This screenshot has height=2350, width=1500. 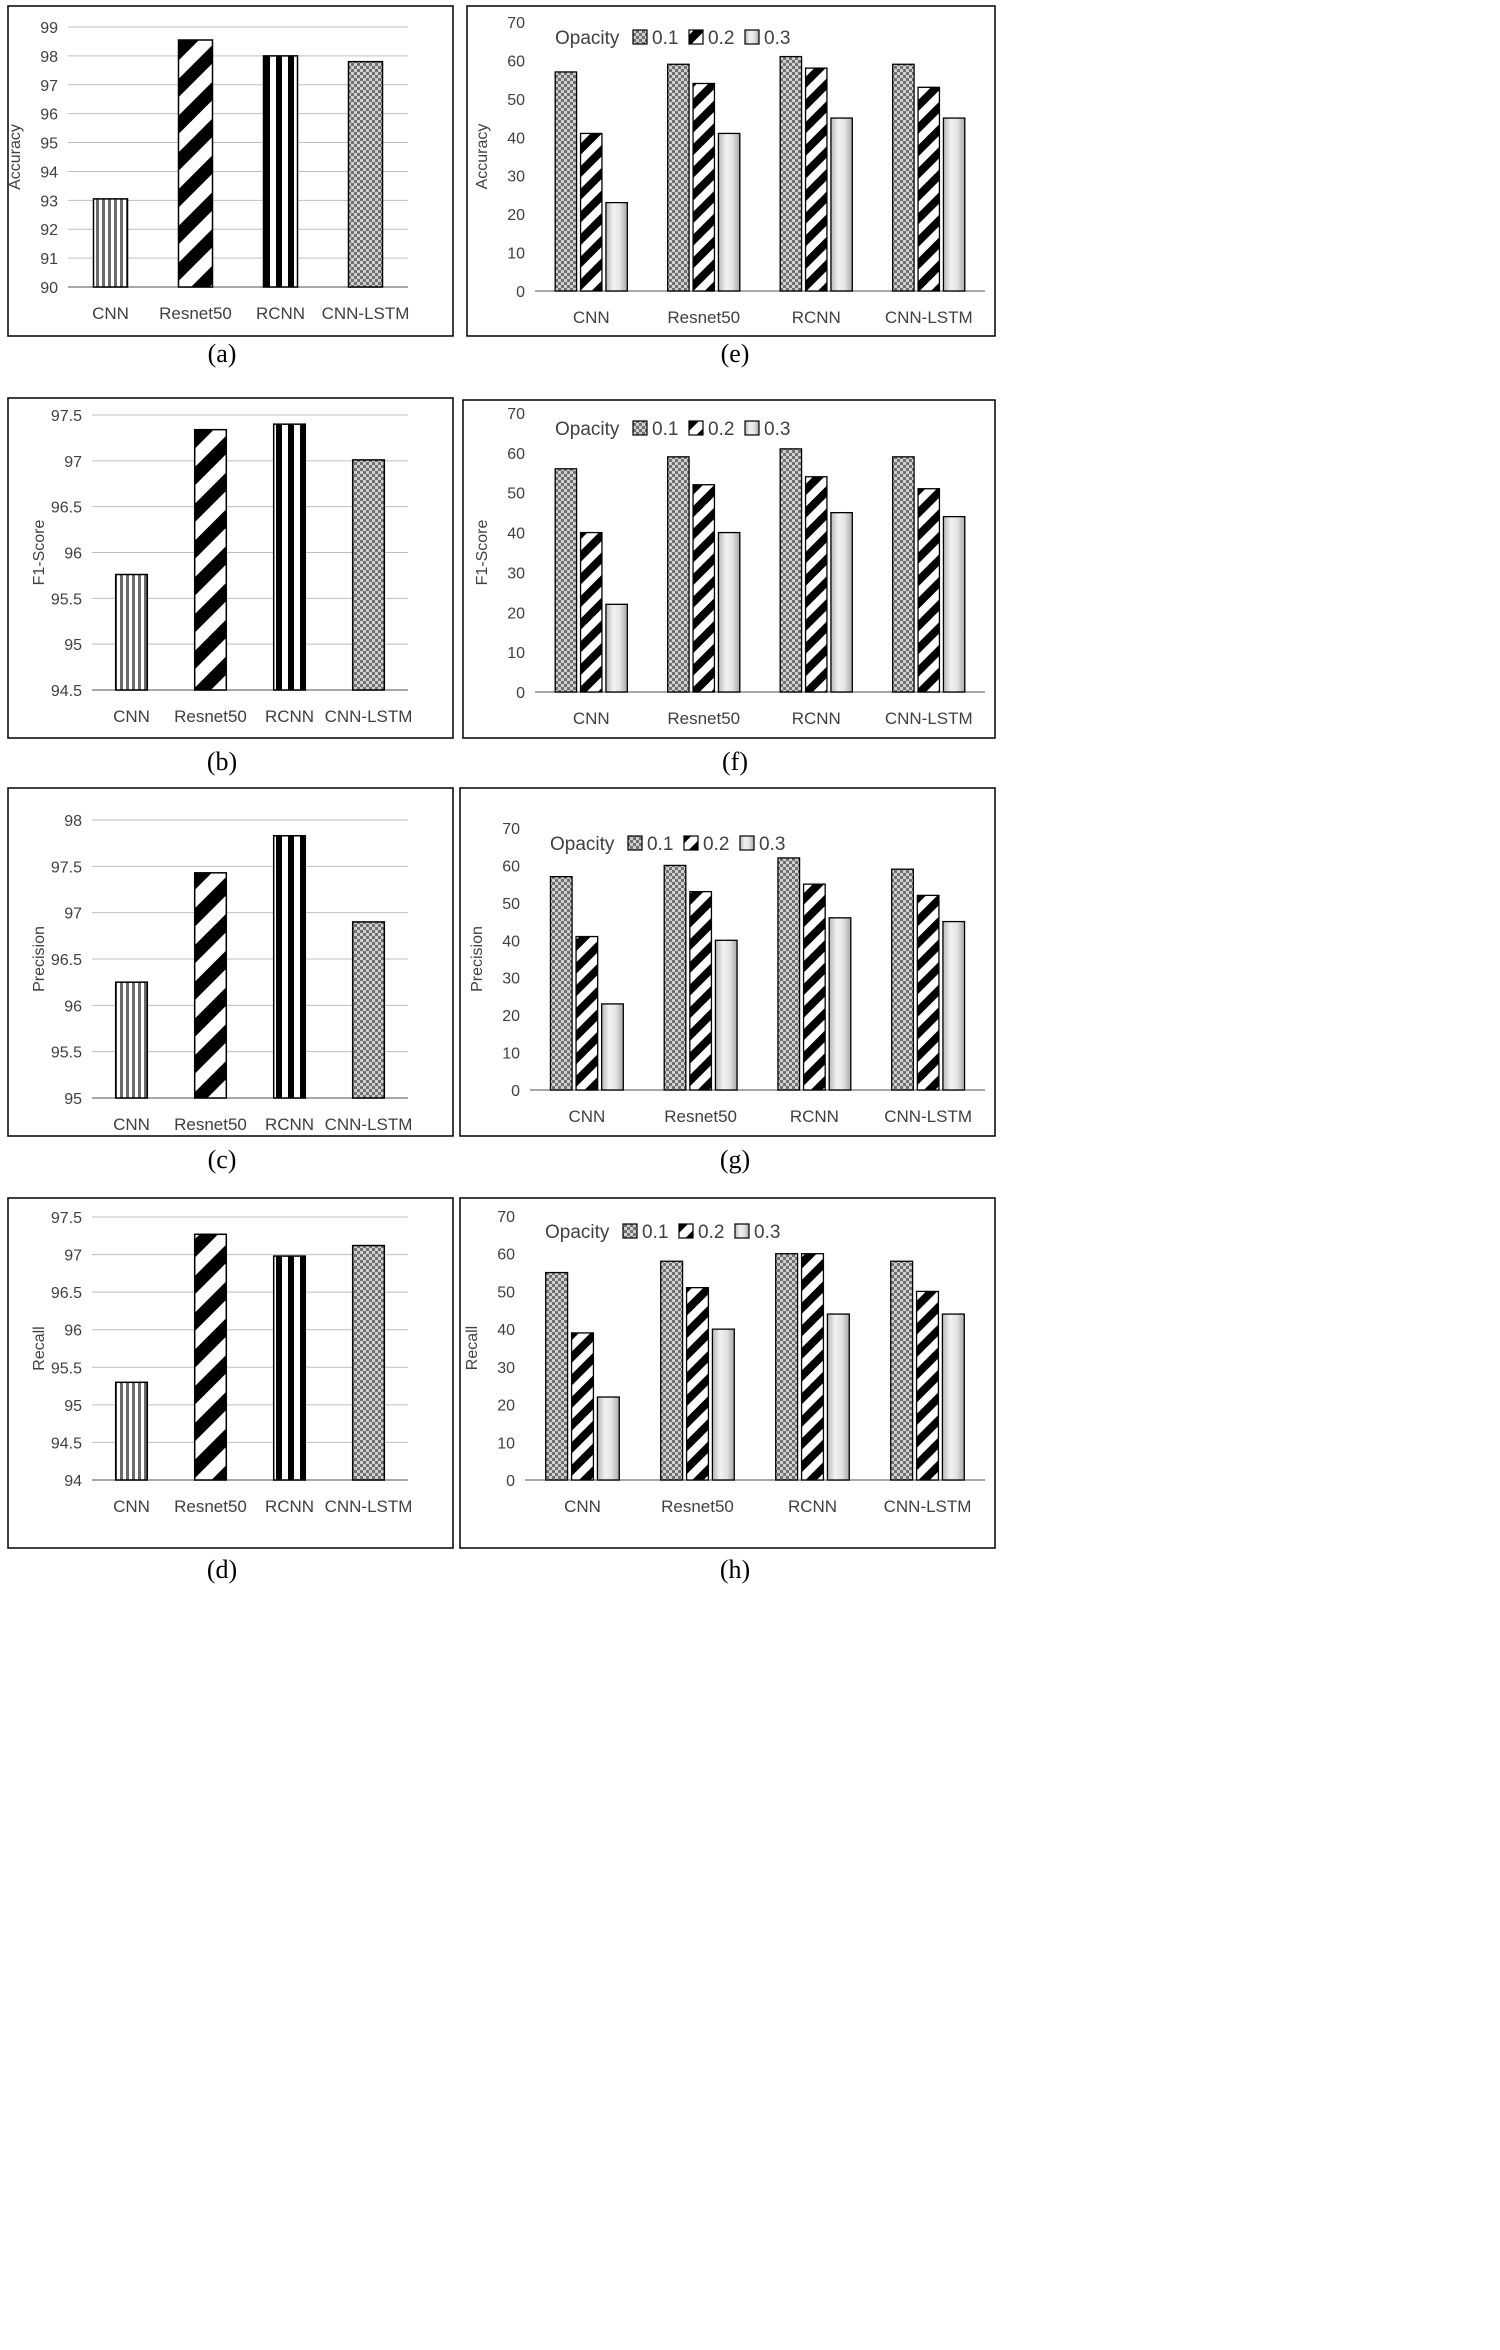 I want to click on y-tick-label: 93, so click(x=49, y=201).